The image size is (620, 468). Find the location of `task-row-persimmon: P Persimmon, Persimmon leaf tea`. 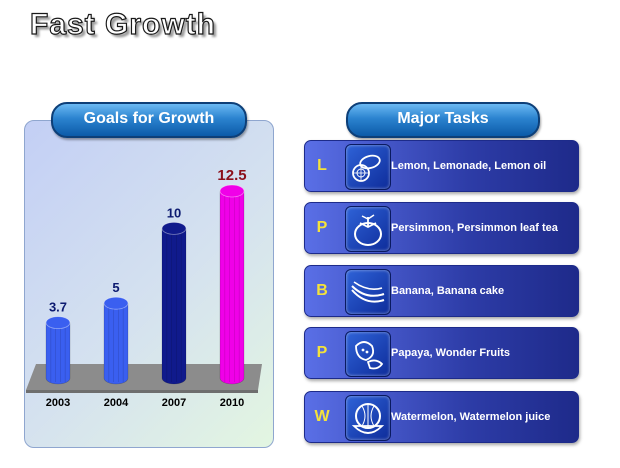

task-row-persimmon: P Persimmon, Persimmon leaf tea is located at coordinates (441, 228).